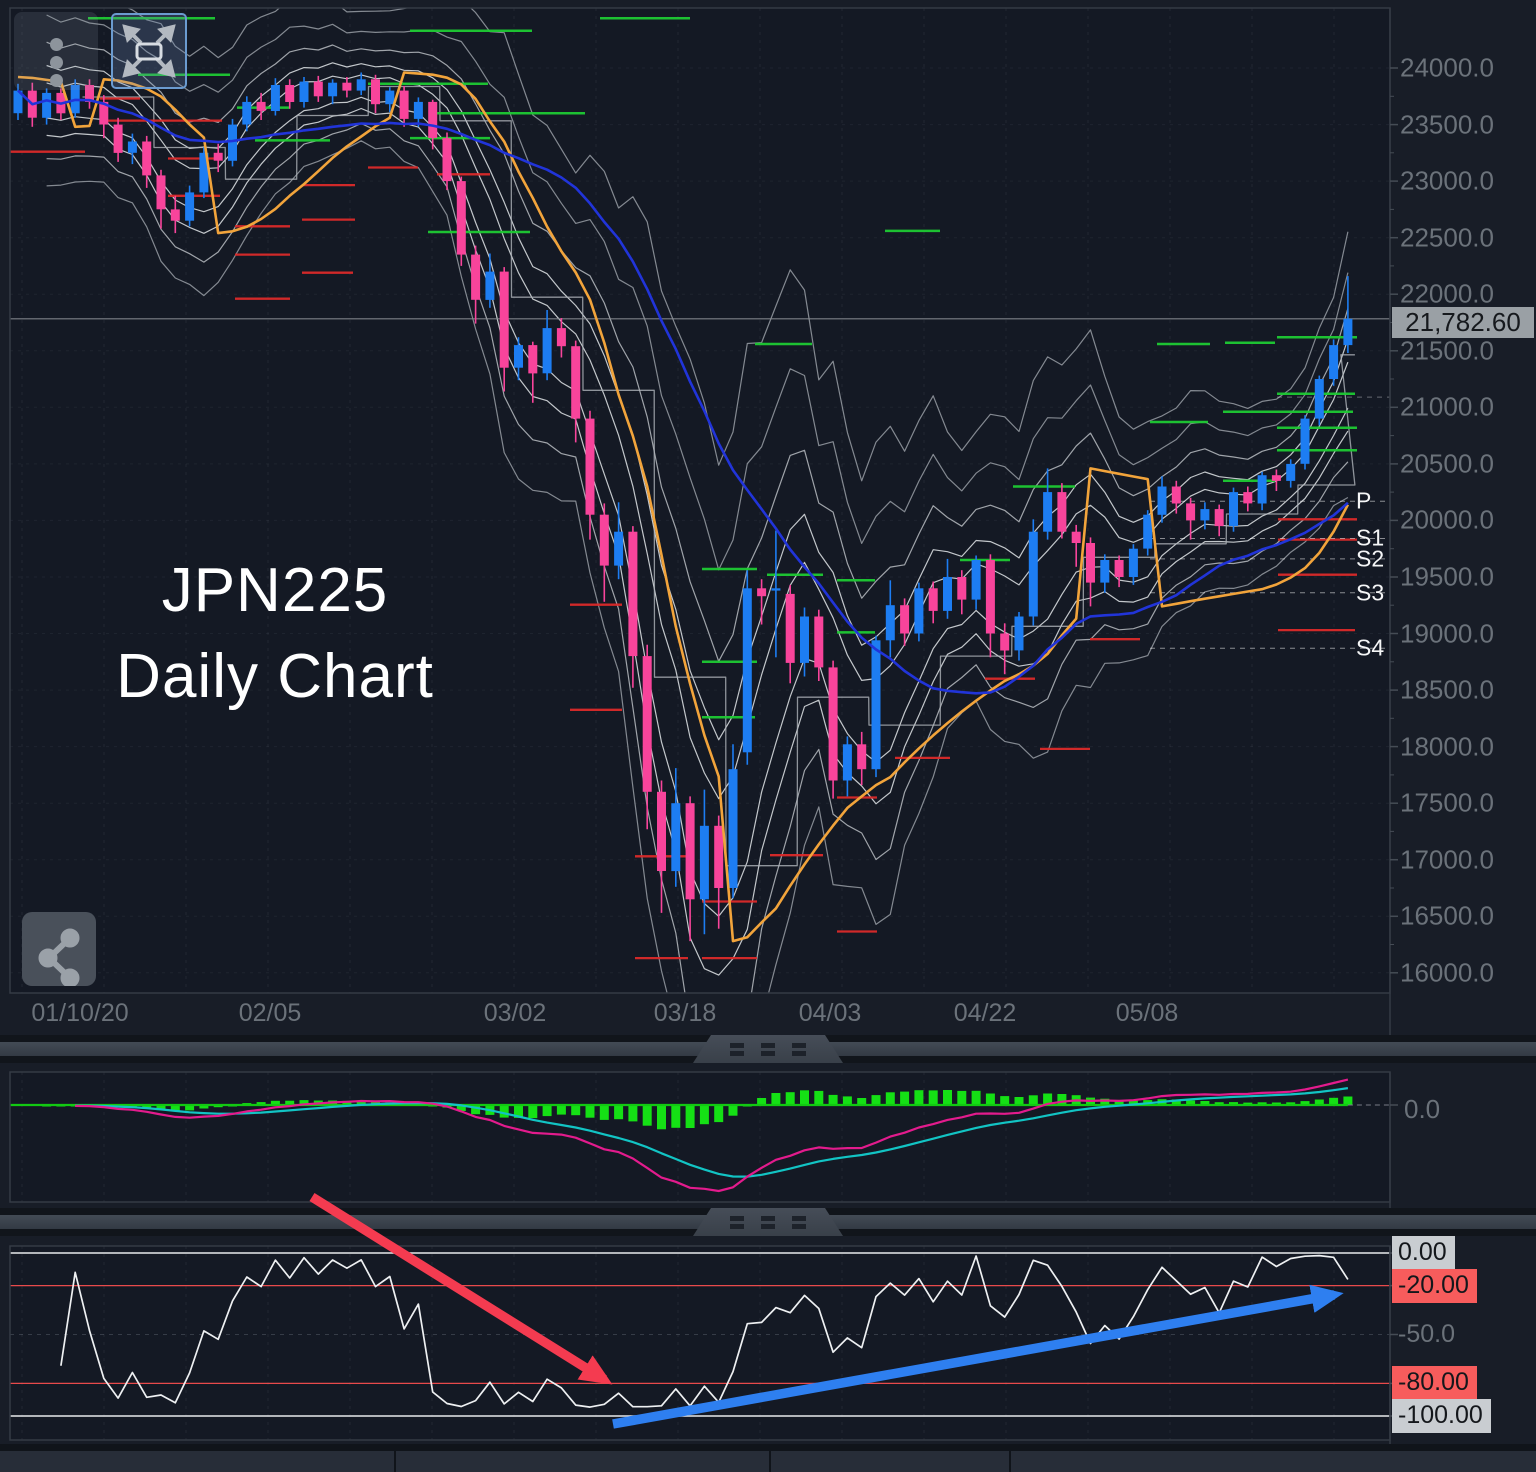 The width and height of the screenshot is (1536, 1472). What do you see at coordinates (1364, 500) in the screenshot?
I see `pivot-level-label-p: P` at bounding box center [1364, 500].